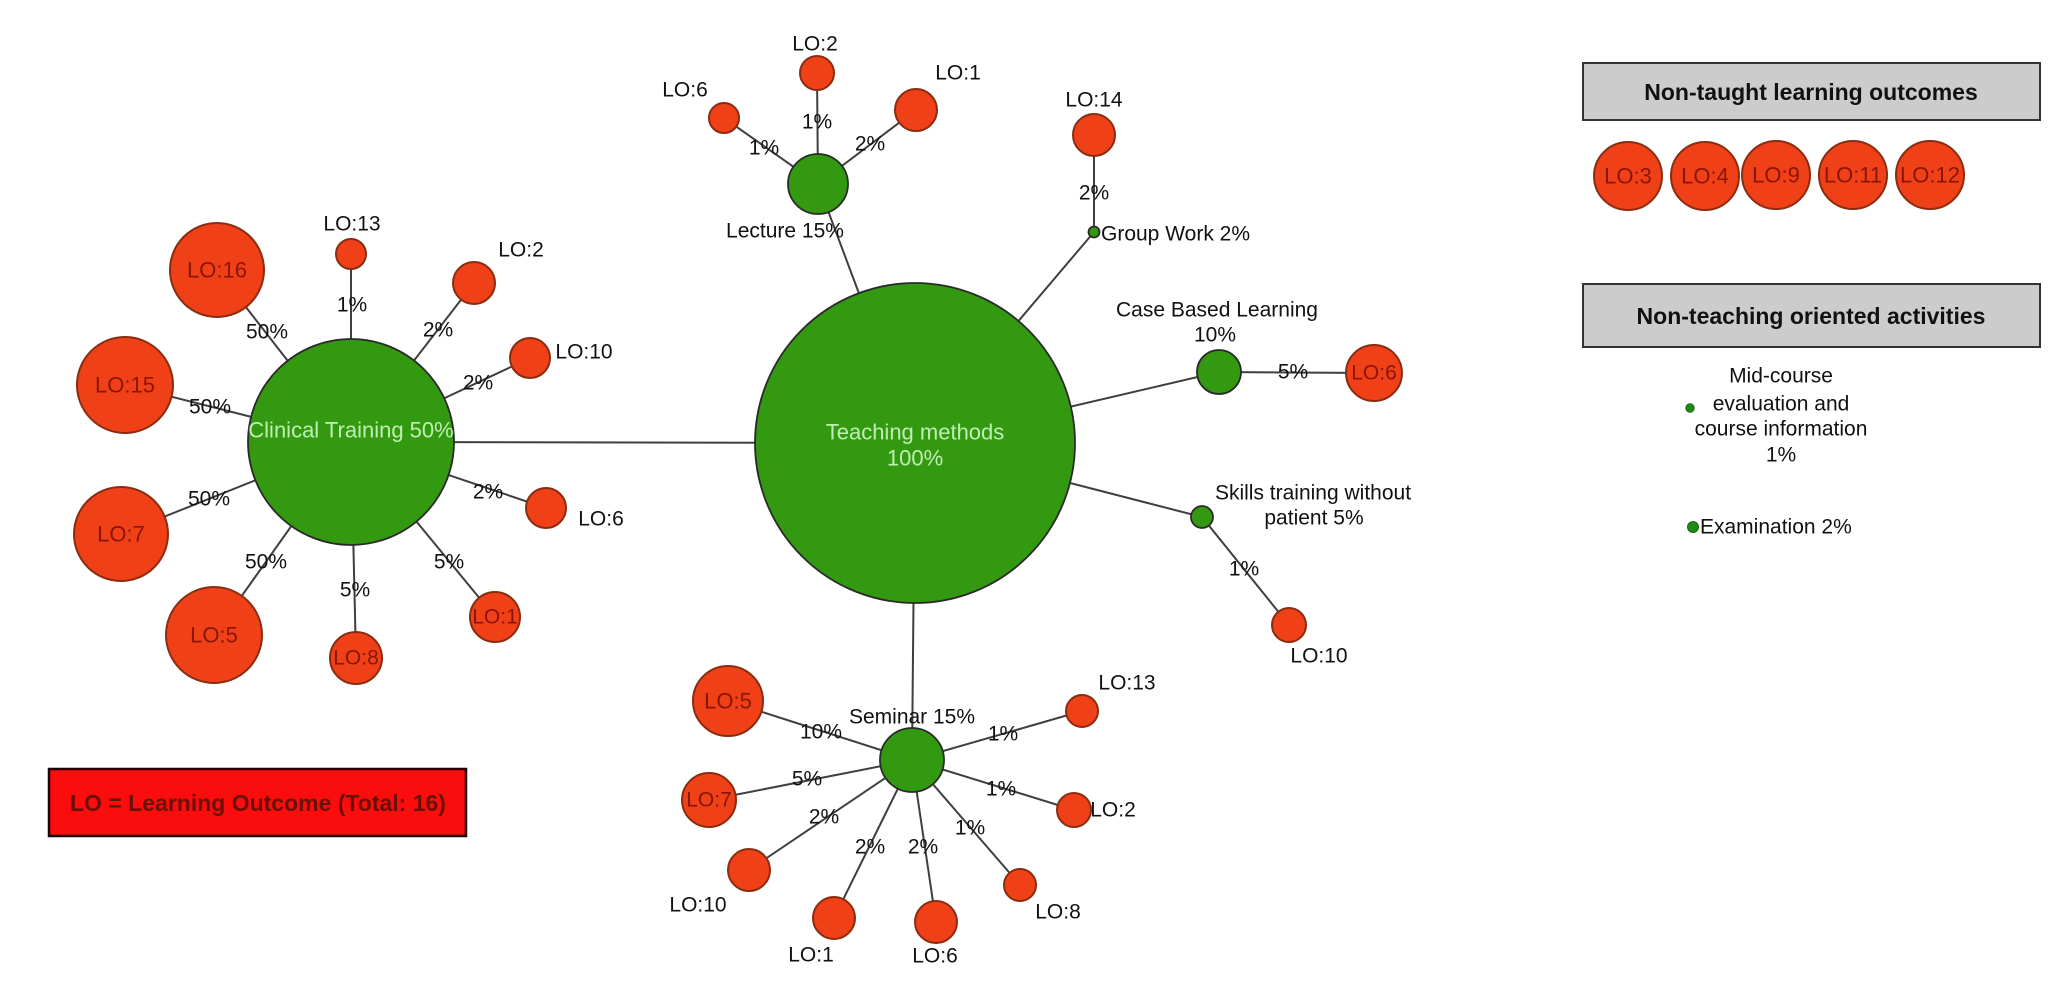 This screenshot has height=1006, width=2059. What do you see at coordinates (1217, 310) in the screenshot?
I see `svg-text: Case Based Learning` at bounding box center [1217, 310].